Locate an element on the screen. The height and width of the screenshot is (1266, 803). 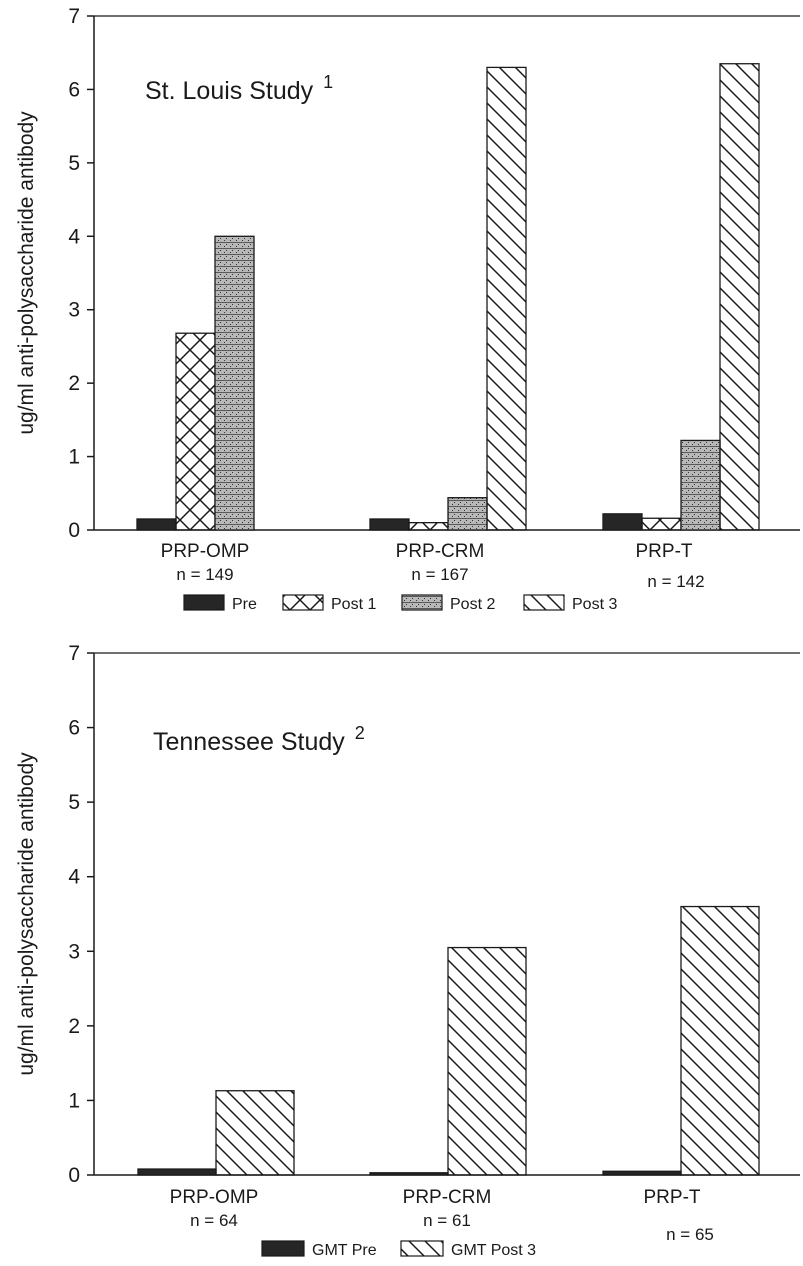
bar-gmt-post-3-prp-omp is located at coordinates (255, 1133).